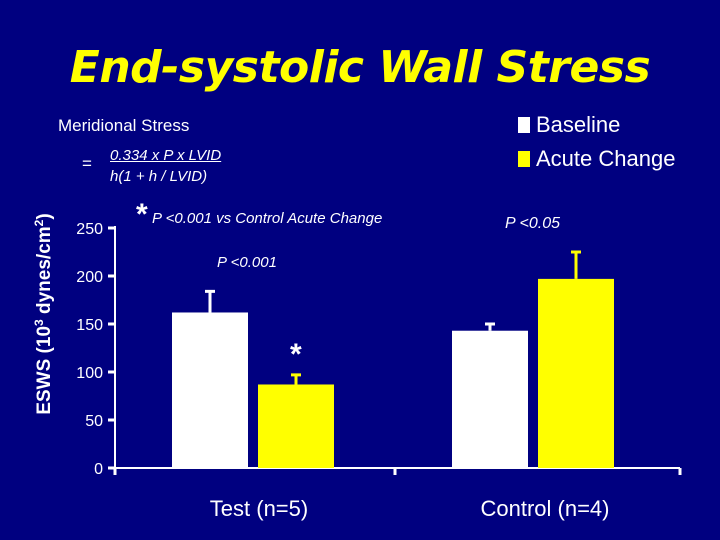  What do you see at coordinates (159, 176) in the screenshot?
I see `formula-denominator: h(1 + h / LVID)` at bounding box center [159, 176].